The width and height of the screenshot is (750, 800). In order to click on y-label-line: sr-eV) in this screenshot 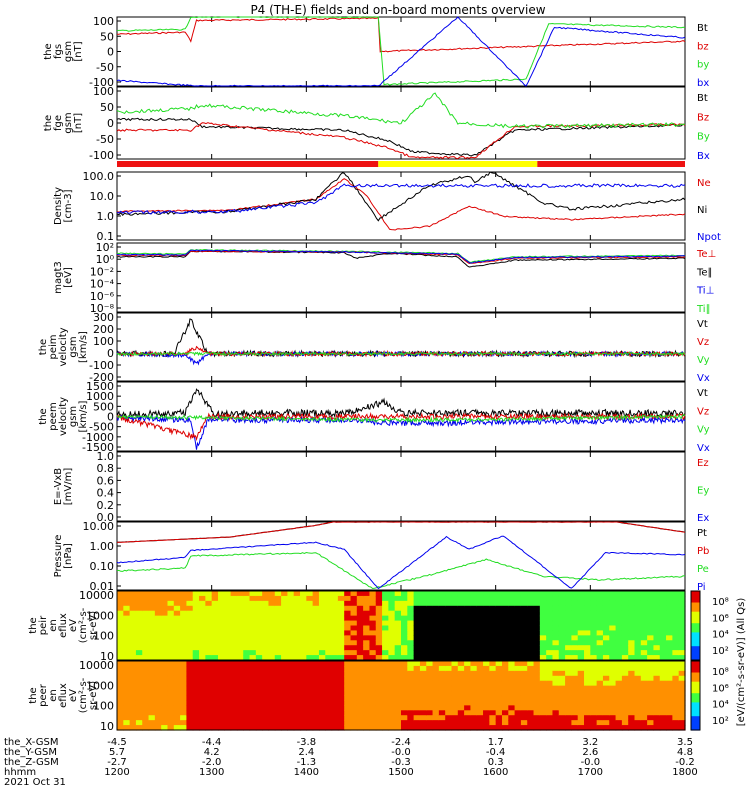, I will do `click(93, 625)`.